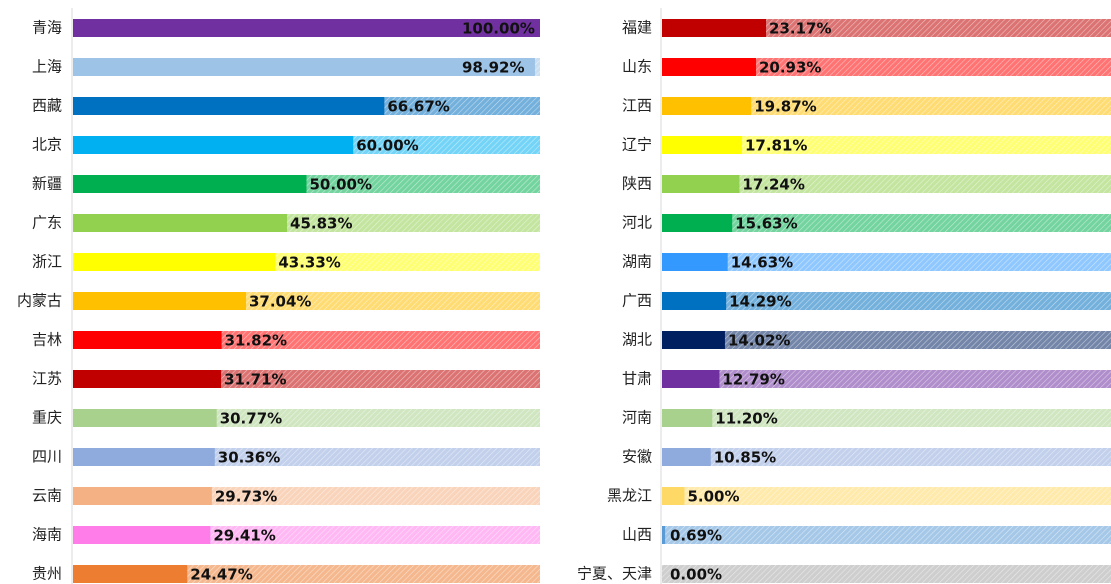  What do you see at coordinates (498, 29) in the screenshot?
I see `value-label: 100.00%` at bounding box center [498, 29].